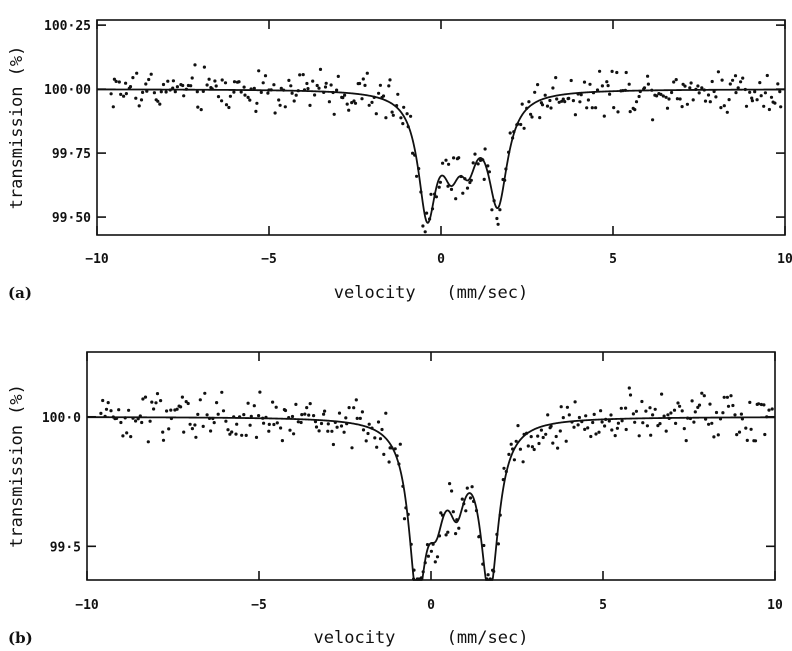 Image resolution: width=792 pixels, height=651 pixels. What do you see at coordinates (87, 605) in the screenshot?
I see `x-tick-label: −10` at bounding box center [87, 605].